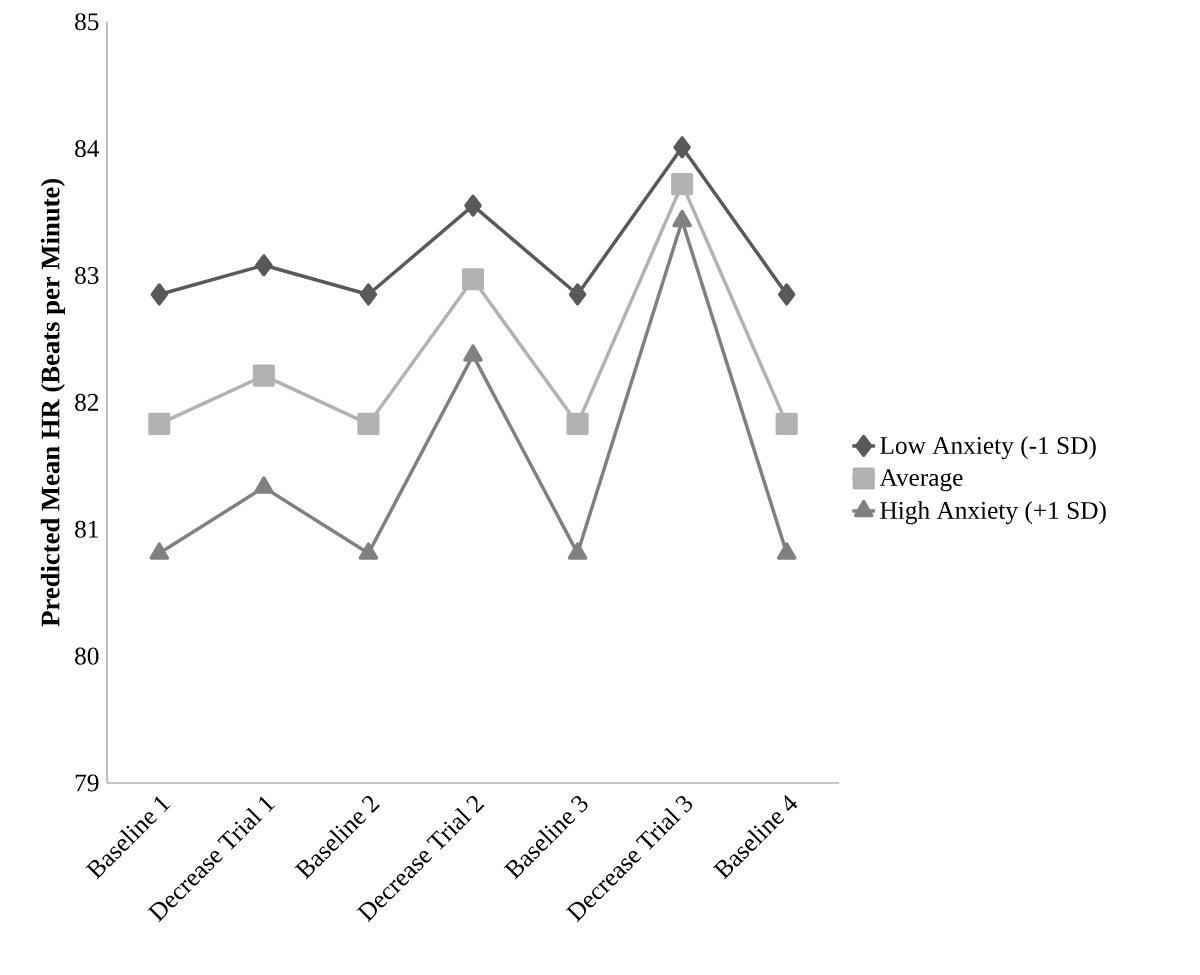 This screenshot has width=1200, height=975. Describe the element at coordinates (52, 402) in the screenshot. I see `y-axis-title: Predicted Mean HR (Beats per Minute)` at that location.